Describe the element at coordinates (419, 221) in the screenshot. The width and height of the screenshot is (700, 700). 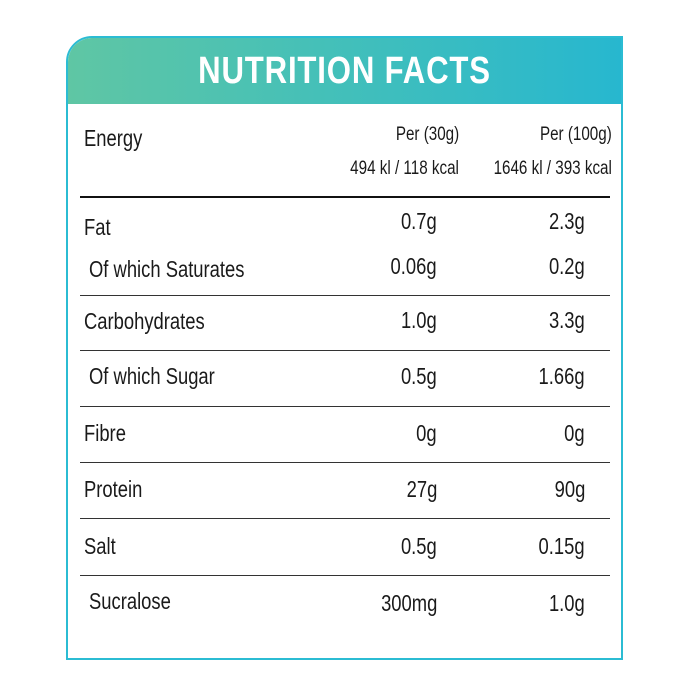
I see `row-per30-fat: 0.7g` at that location.